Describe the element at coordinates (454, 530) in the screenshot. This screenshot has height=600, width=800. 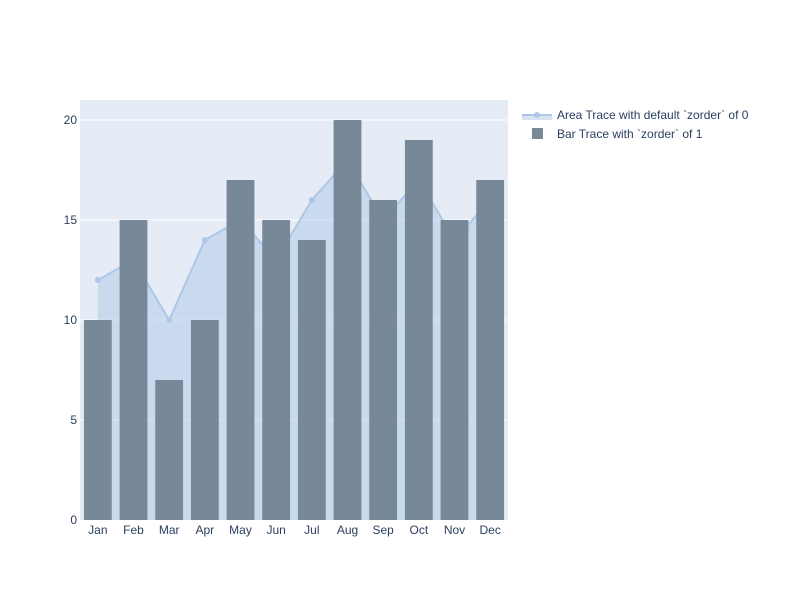
I see `x-tick-label: Nov` at that location.